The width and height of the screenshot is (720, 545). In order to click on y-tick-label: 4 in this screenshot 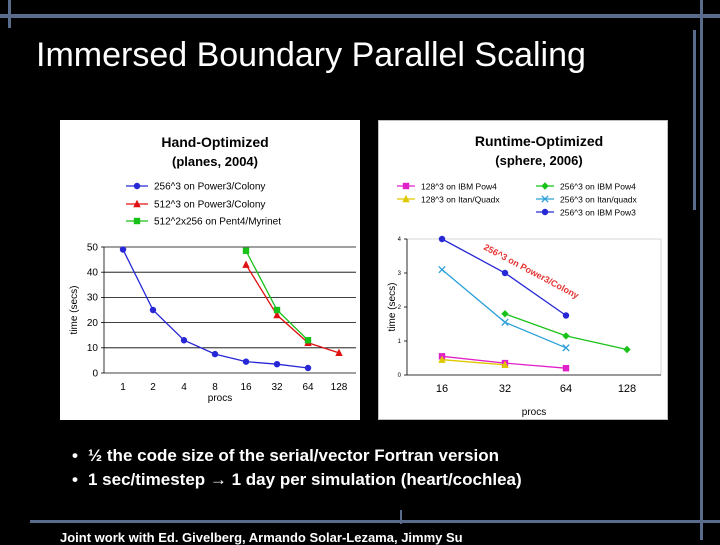, I will do `click(400, 240)`.